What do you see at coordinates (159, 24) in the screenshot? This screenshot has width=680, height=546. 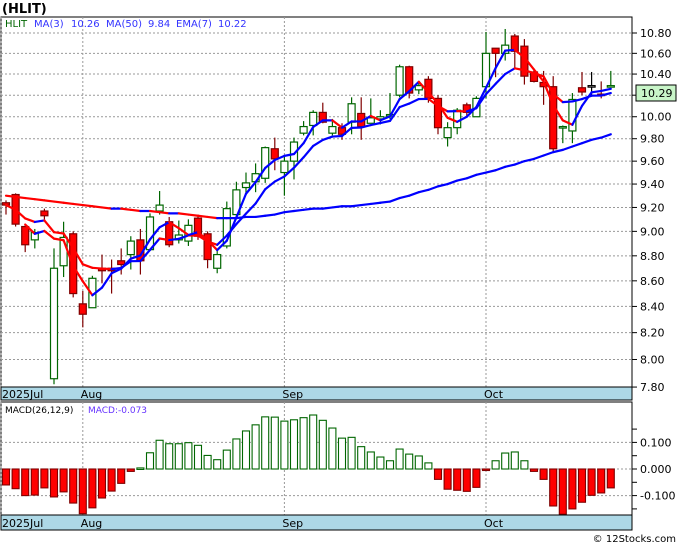 I see `legend-ma50-value: 9.84` at bounding box center [159, 24].